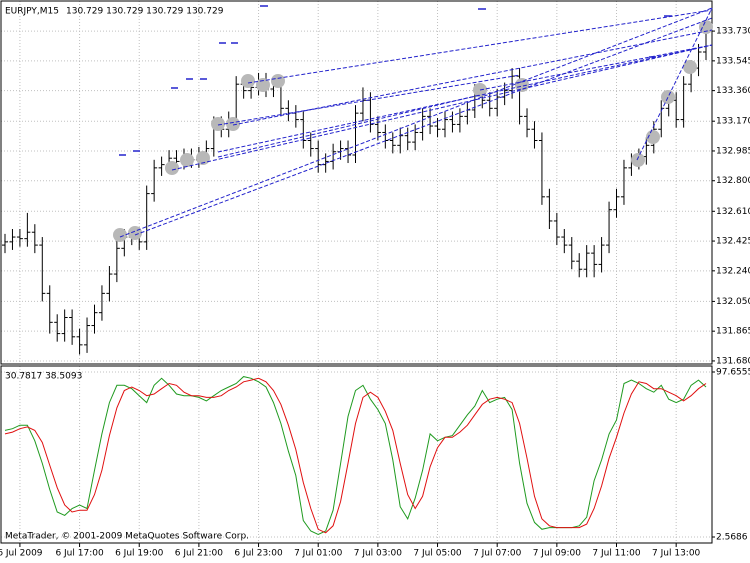 The image size is (750, 563). Describe the element at coordinates (32, 12) in the screenshot. I see `chart-title: EURJPY,M15` at that location.